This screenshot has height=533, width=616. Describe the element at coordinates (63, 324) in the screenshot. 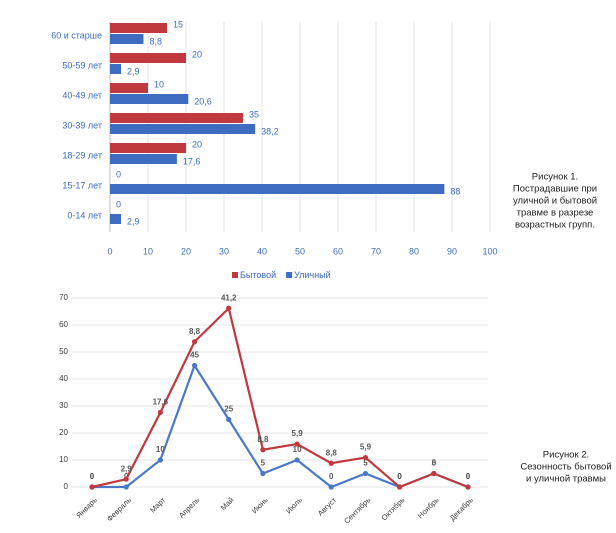

I see `y-tick-label: 60` at that location.